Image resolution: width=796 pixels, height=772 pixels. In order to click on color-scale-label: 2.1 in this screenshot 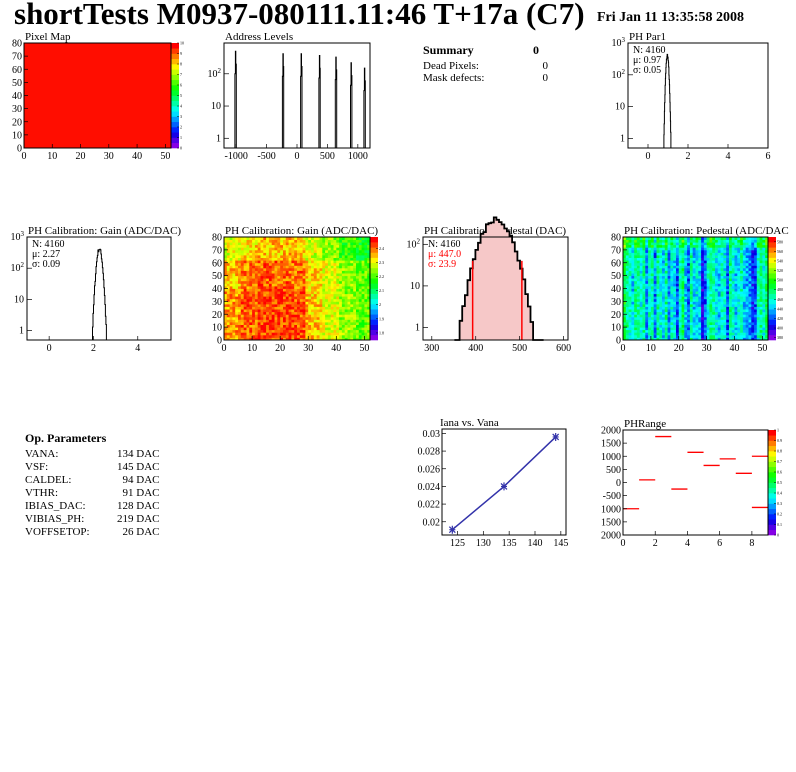, I will do `click(381, 290)`.